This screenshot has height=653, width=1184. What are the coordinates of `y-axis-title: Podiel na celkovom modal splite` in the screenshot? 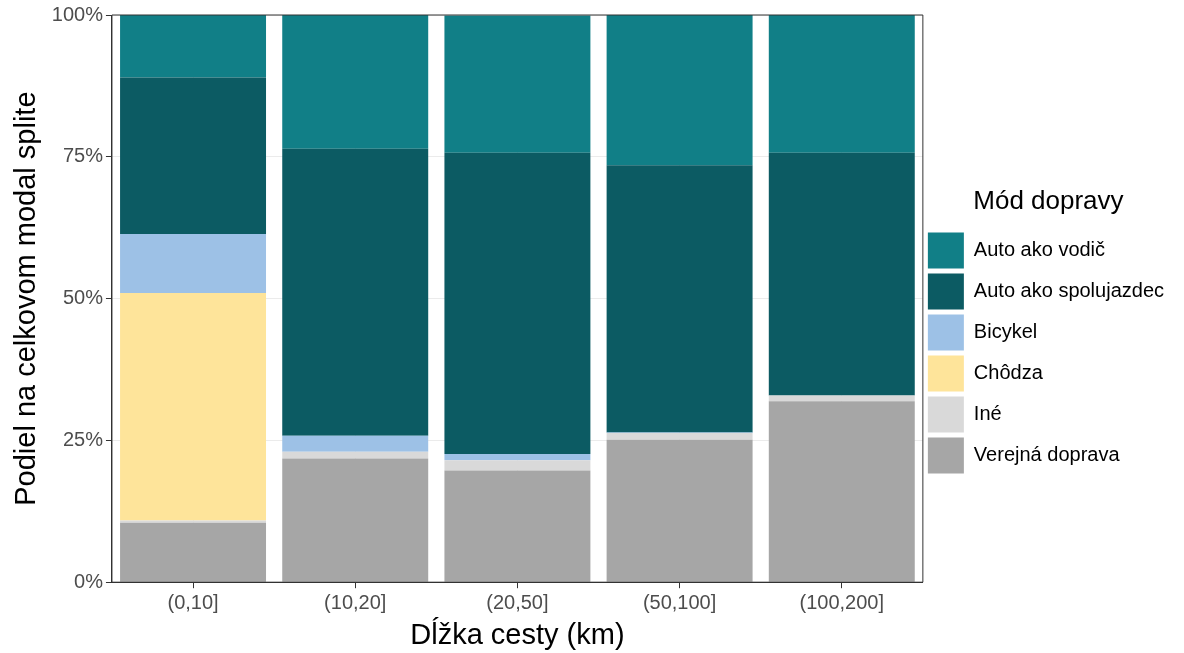 It's located at (25, 298).